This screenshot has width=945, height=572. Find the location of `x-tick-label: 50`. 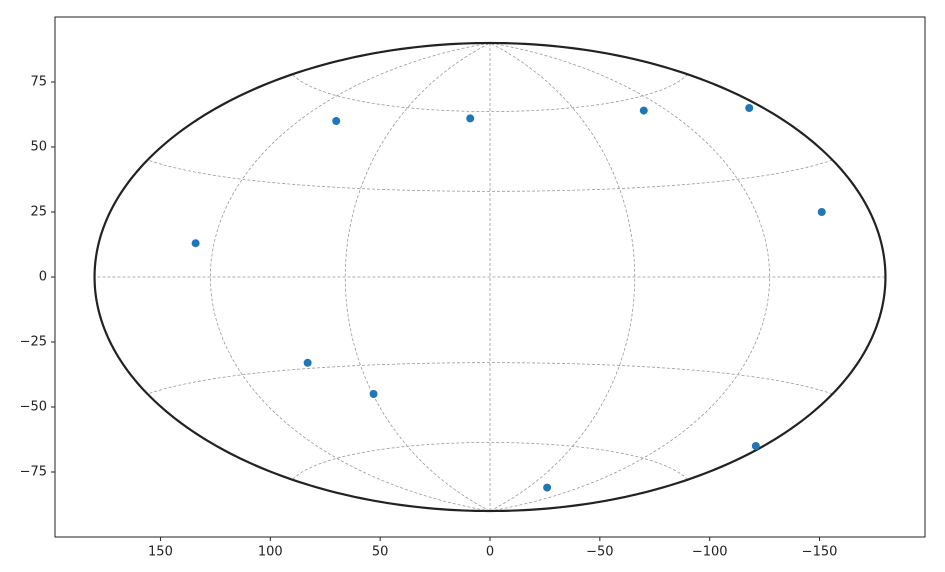

x-tick-label: 50 is located at coordinates (380, 552).